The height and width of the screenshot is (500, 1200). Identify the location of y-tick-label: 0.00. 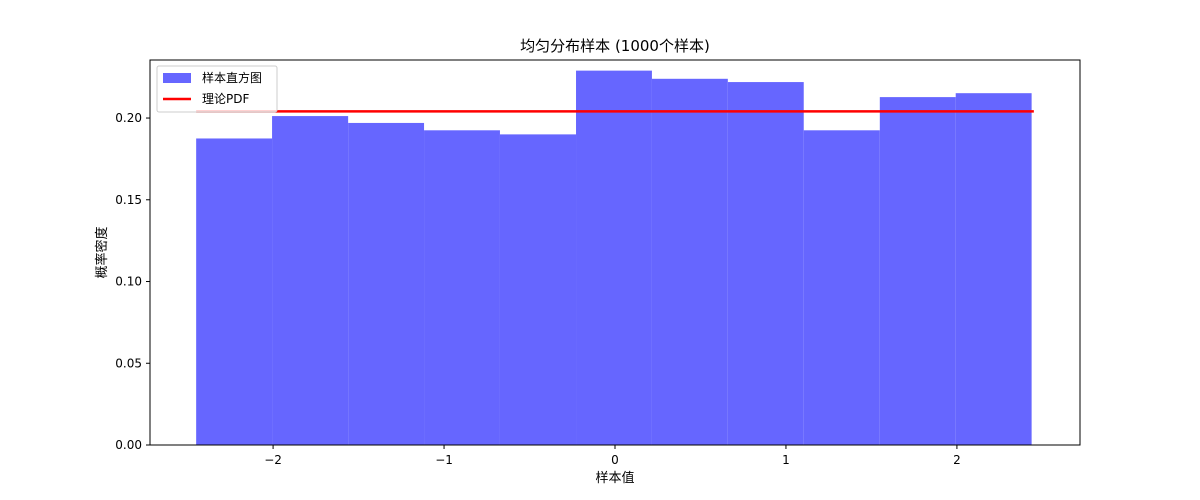
(128, 445).